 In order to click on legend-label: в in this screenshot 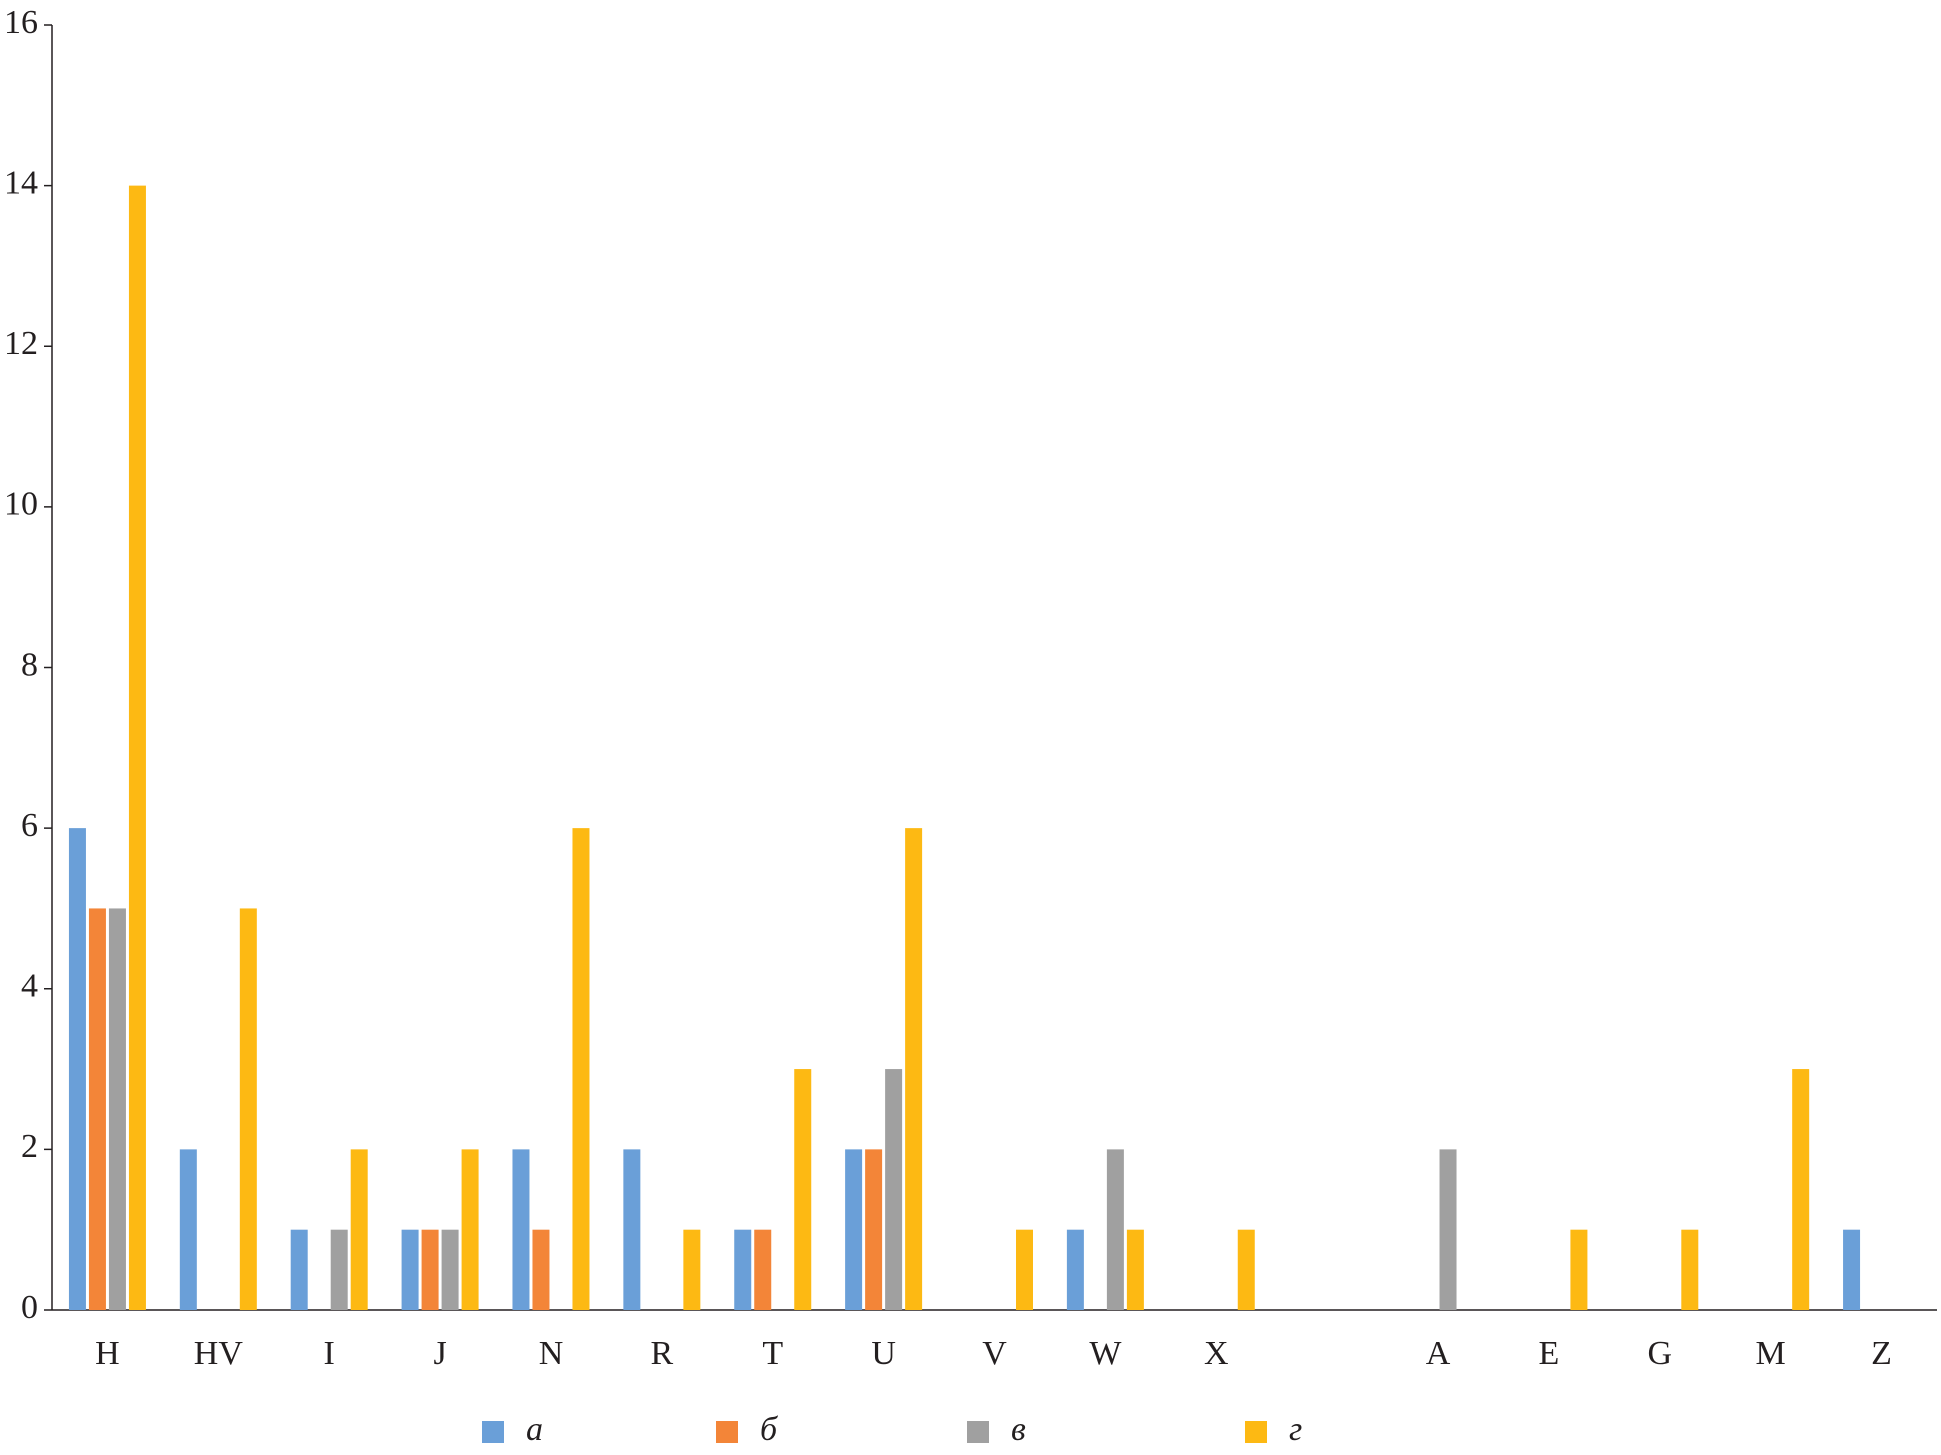, I will do `click(1018, 1429)`.